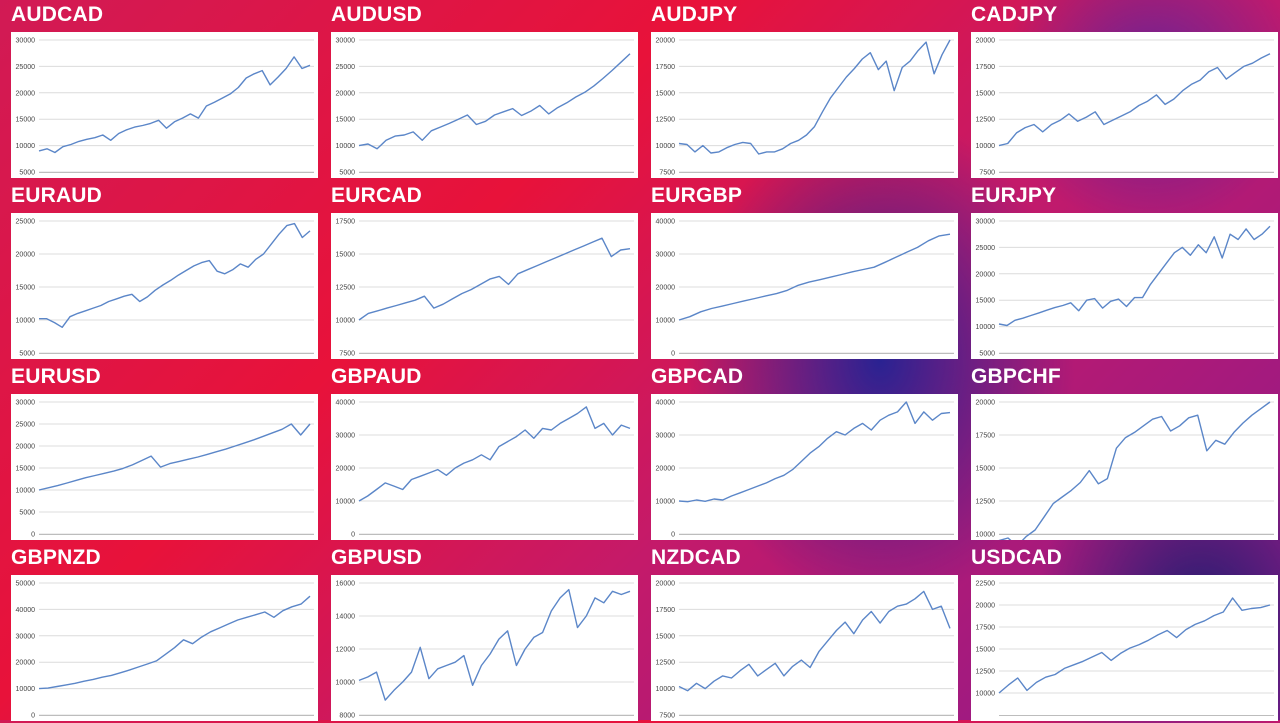 The image size is (1280, 723). I want to click on plot-area: 10000 12500 15000 17500 20000 22500, so click(1124, 648).